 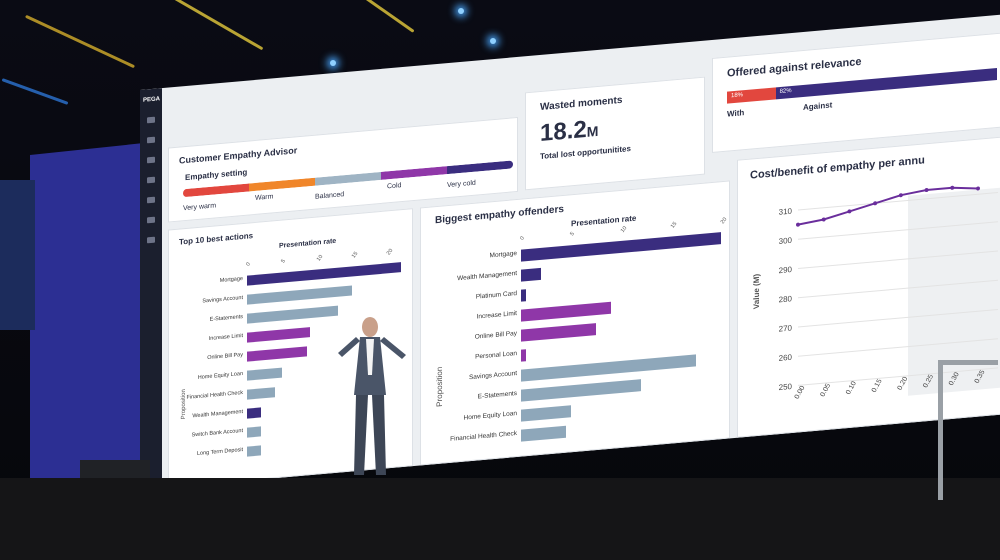 I want to click on bar-label: Financial Health Check, so click(x=483, y=436).